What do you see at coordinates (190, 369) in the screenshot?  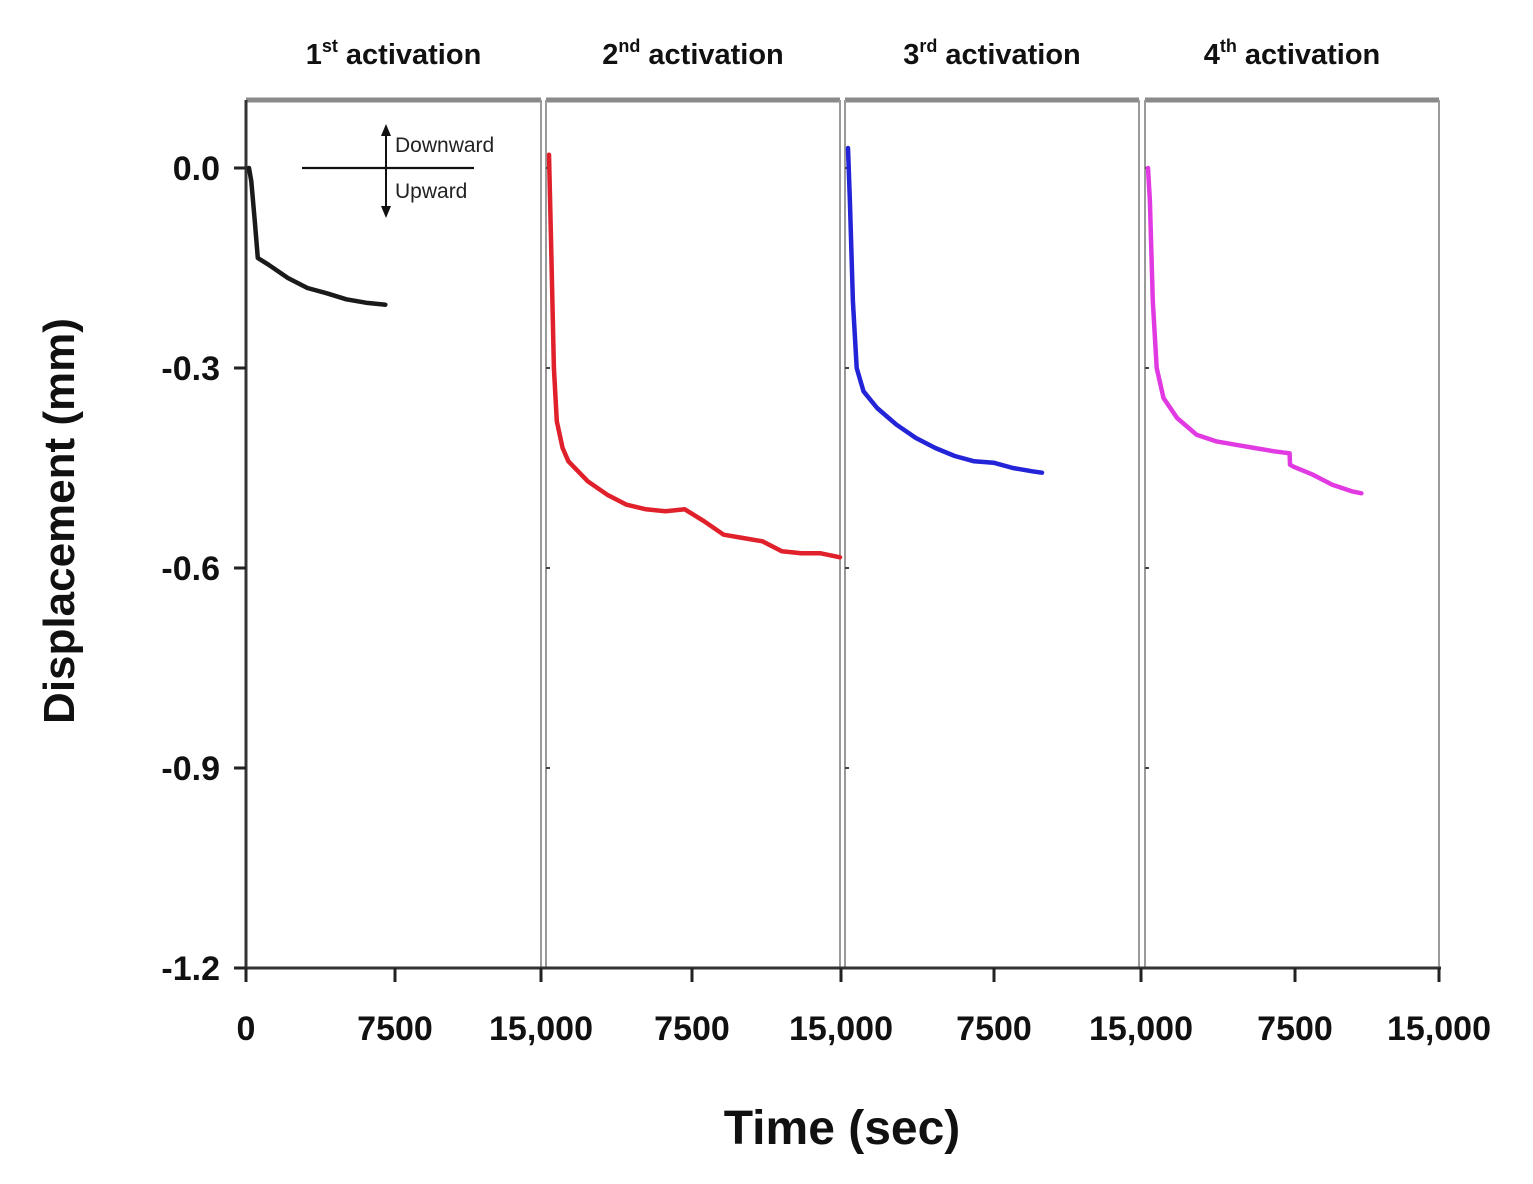 I see `y-tick-label: -0.3` at bounding box center [190, 369].